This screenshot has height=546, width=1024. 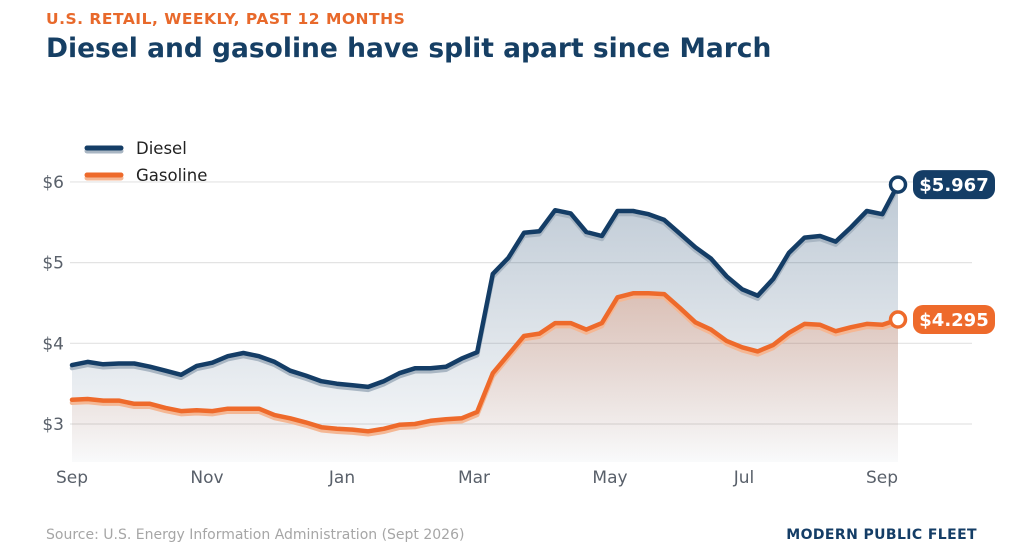 I want to click on y-tick-label: $4, so click(x=53, y=344).